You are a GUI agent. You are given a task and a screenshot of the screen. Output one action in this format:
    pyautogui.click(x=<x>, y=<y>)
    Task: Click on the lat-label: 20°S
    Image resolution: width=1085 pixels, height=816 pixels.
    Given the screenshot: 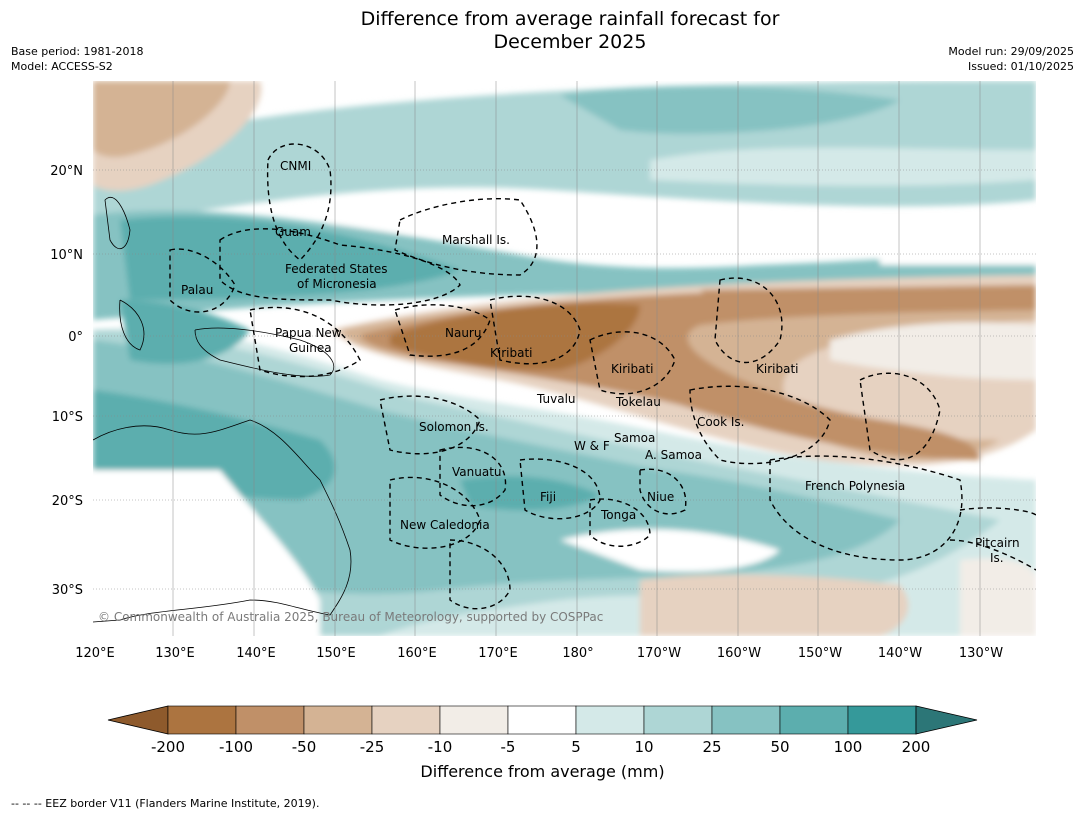 What is the action you would take?
    pyautogui.click(x=67, y=501)
    